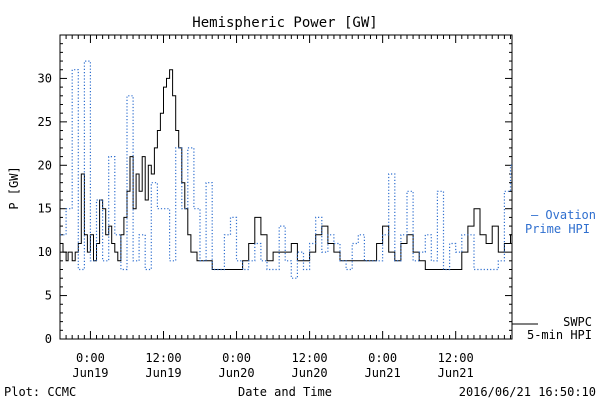  I want to click on legend-ovation-line2: Prime HPI, so click(557, 229).